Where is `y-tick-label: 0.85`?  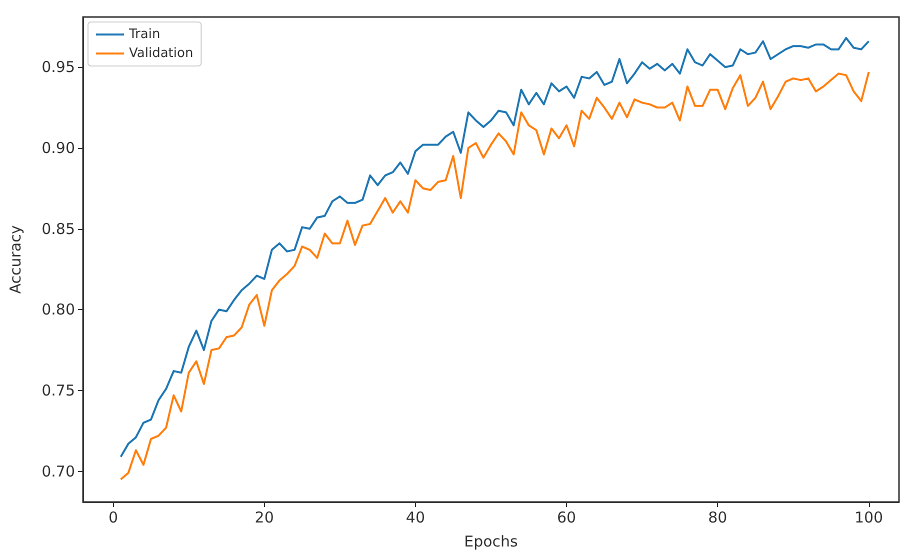
y-tick-label: 0.85 is located at coordinates (58, 229).